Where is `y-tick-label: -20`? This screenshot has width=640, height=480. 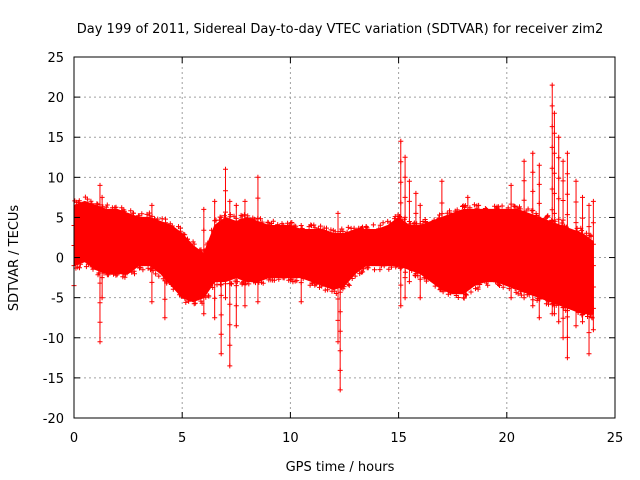 y-tick-label: -20 is located at coordinates (53, 419).